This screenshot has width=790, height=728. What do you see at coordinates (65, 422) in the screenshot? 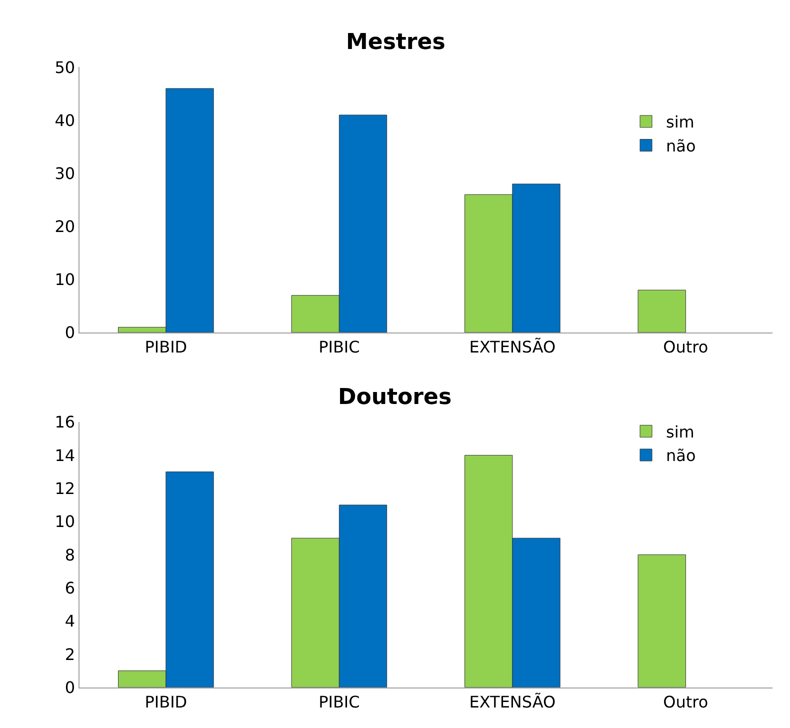
I see `y-tick-label: 16` at bounding box center [65, 422].